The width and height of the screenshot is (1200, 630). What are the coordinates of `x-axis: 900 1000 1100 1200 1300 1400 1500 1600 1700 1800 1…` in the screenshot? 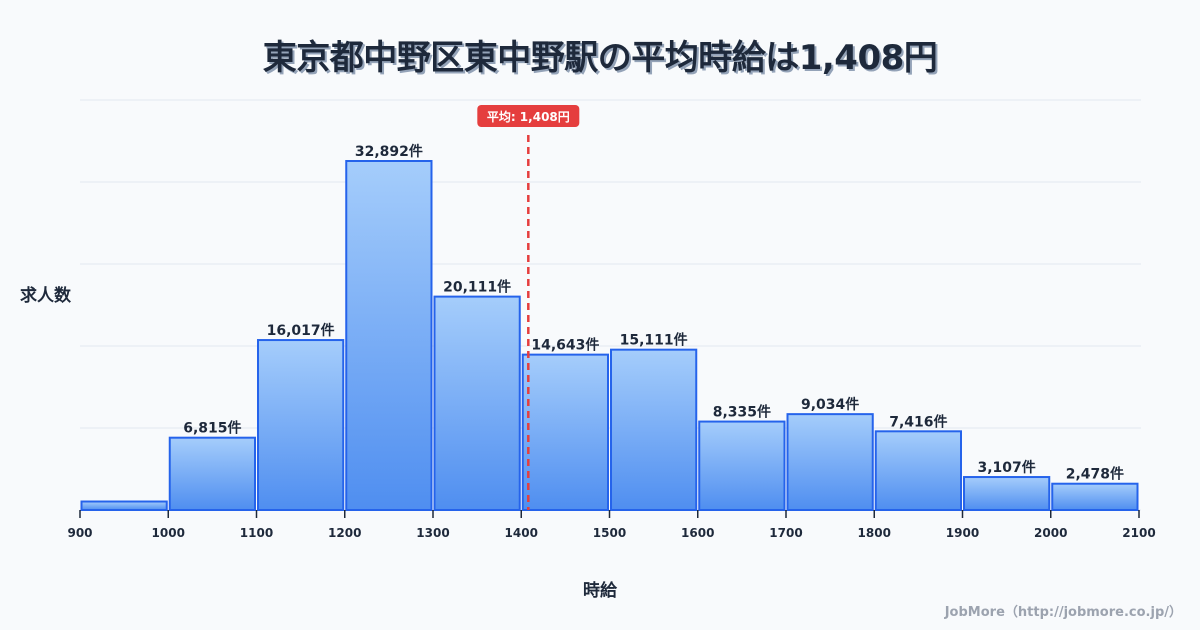 It's located at (611, 525).